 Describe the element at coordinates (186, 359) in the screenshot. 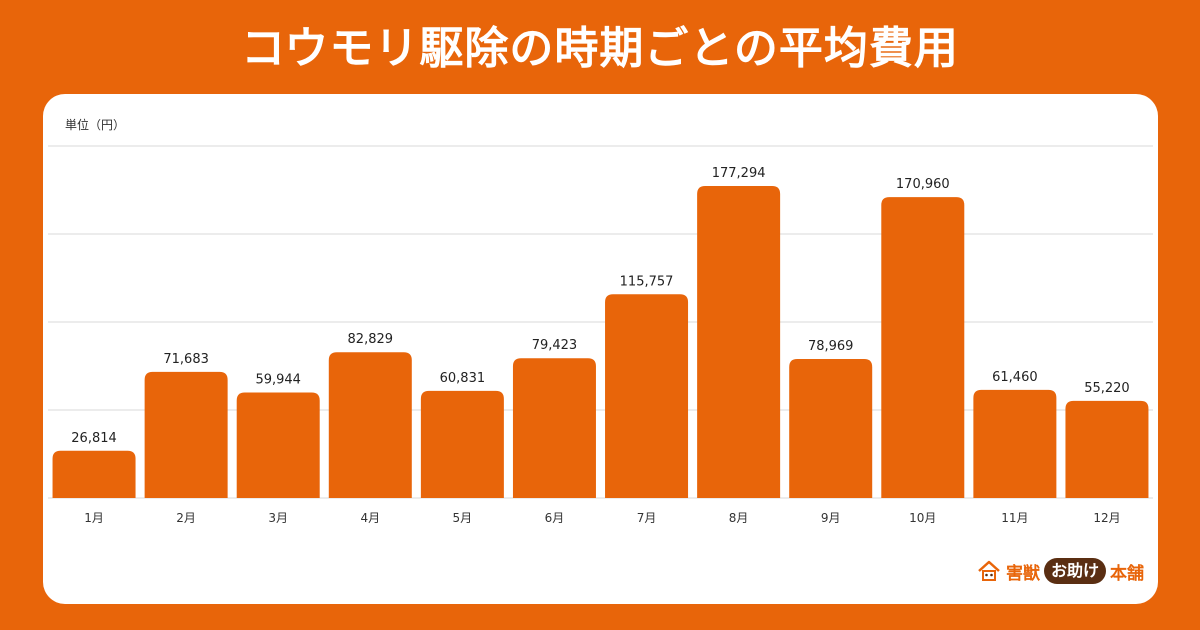

I see `data-label: 71,683` at that location.